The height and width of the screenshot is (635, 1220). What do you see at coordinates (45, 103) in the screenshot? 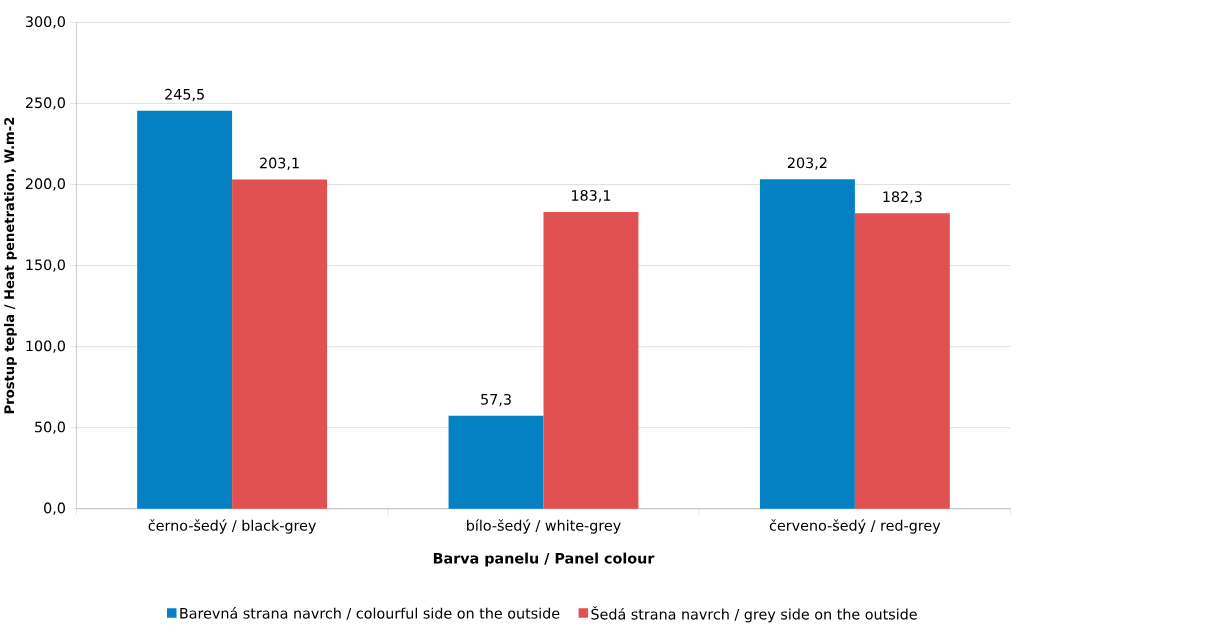
I see `y-tick-label: 250,0` at bounding box center [45, 103].